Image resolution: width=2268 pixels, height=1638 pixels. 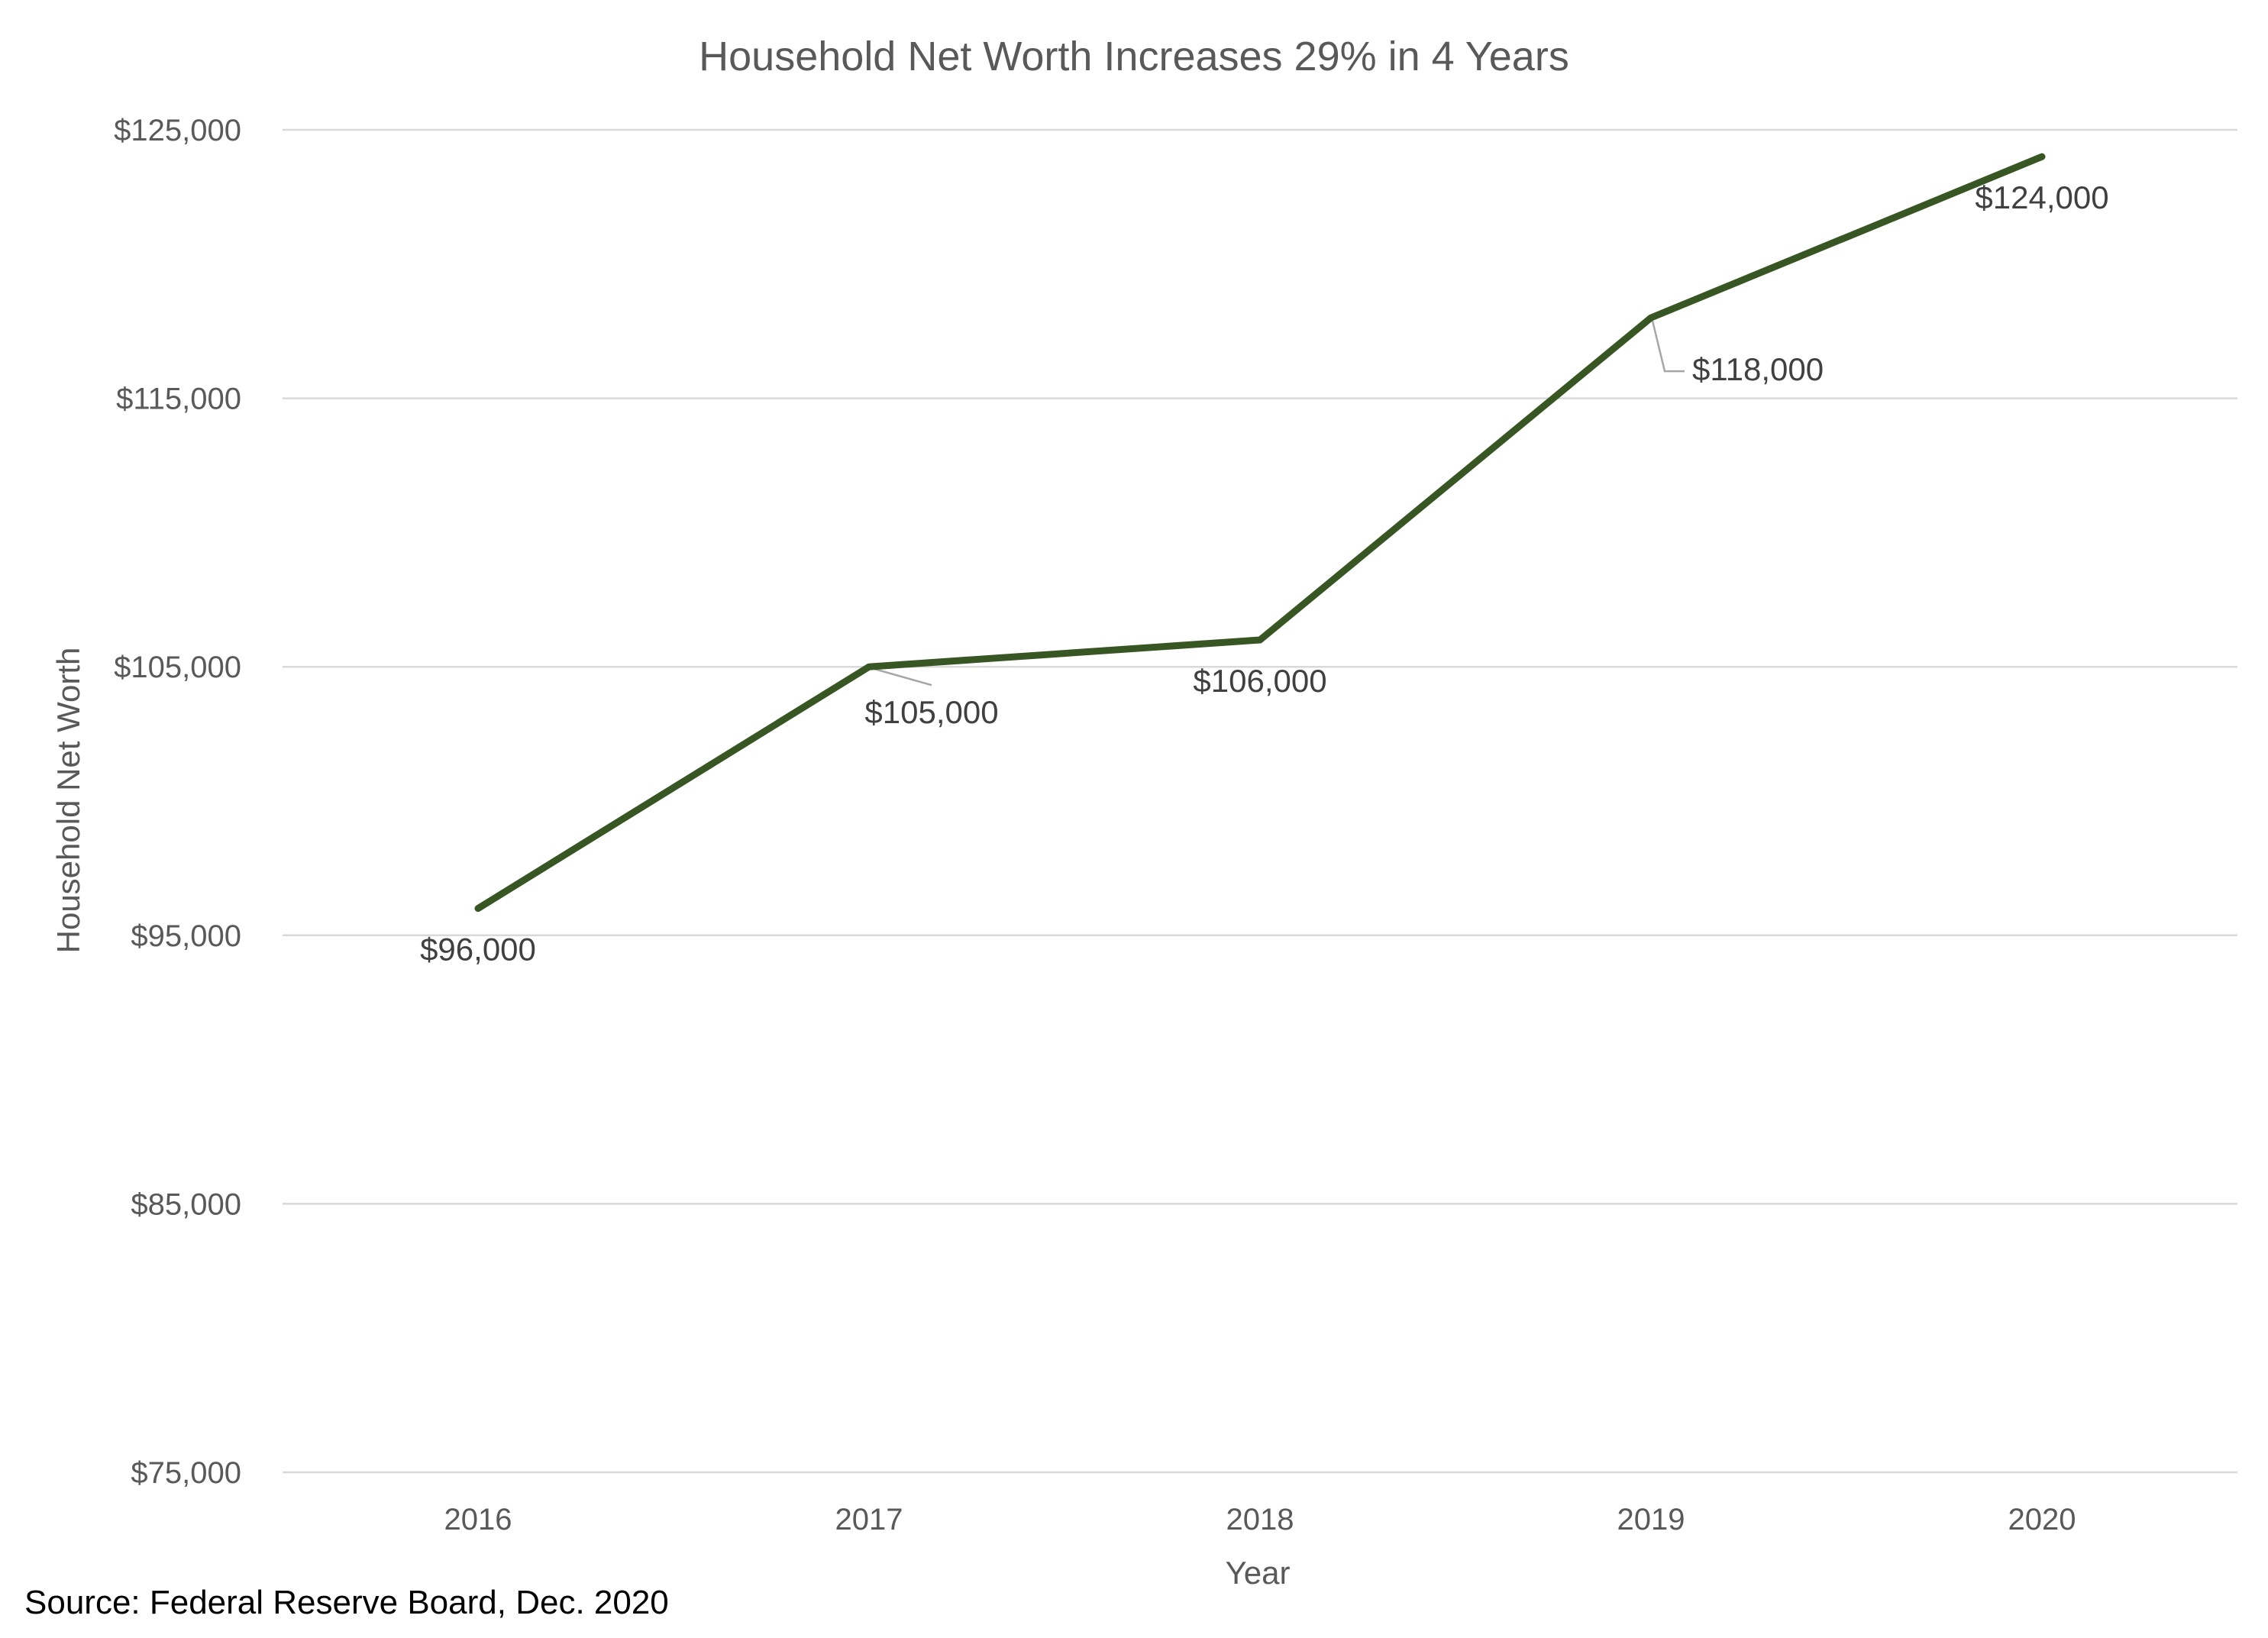 I want to click on source-note: Source: Federal Reserve Board, Dec. 2020, so click(x=346, y=1602).